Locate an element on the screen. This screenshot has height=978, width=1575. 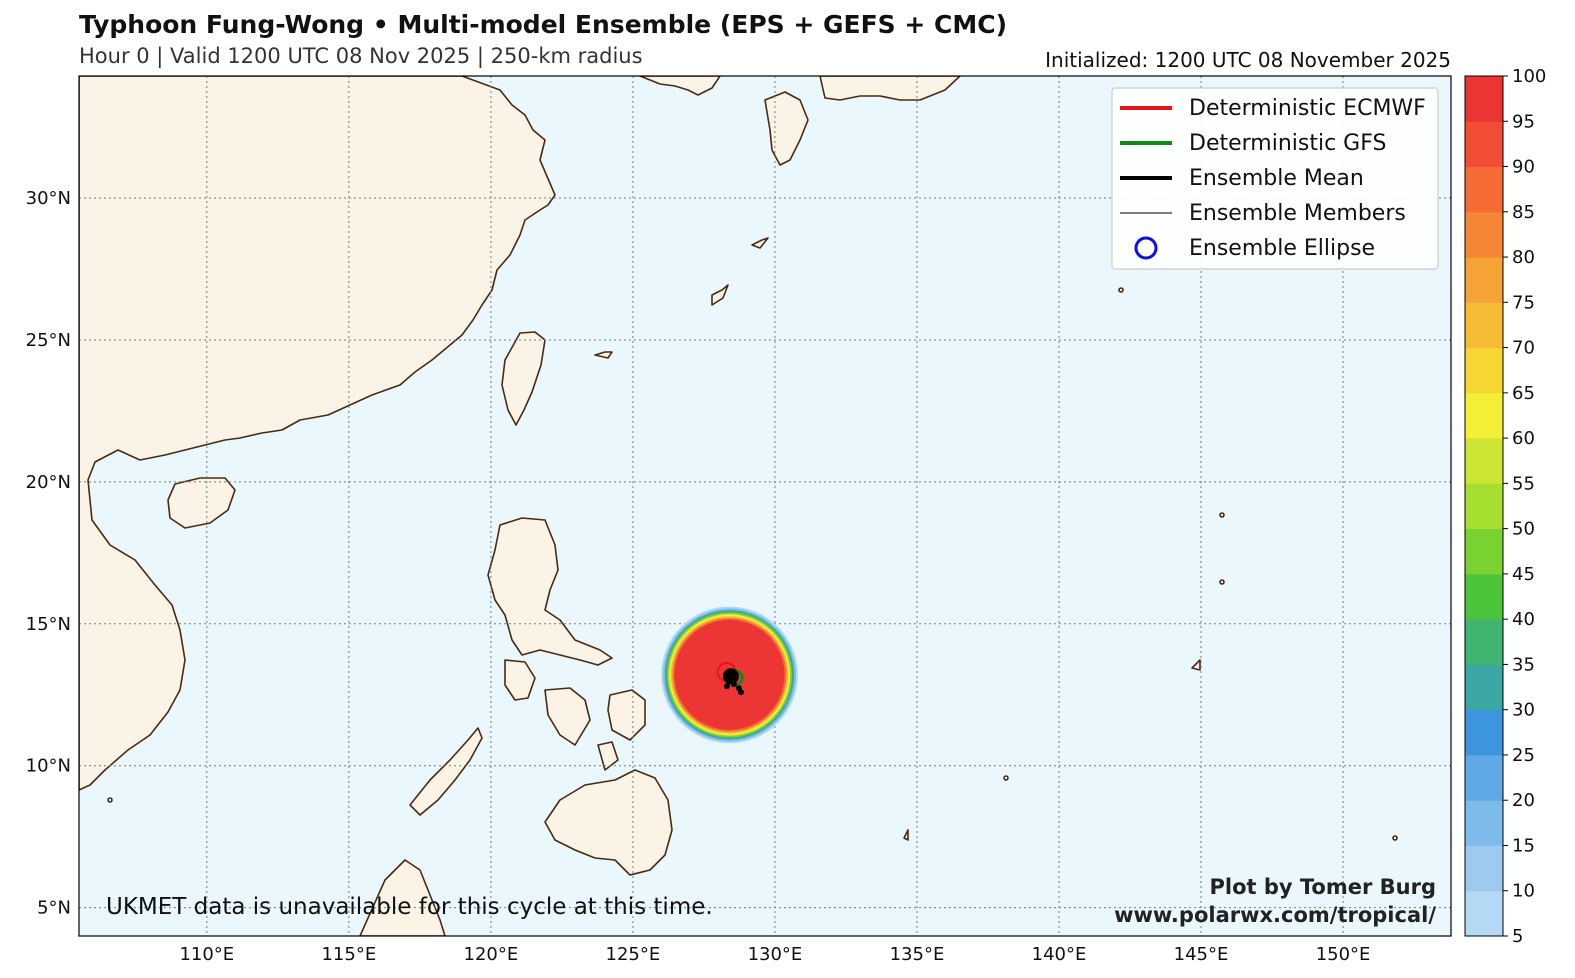
korea-peninsula is located at coordinates (680, 86).